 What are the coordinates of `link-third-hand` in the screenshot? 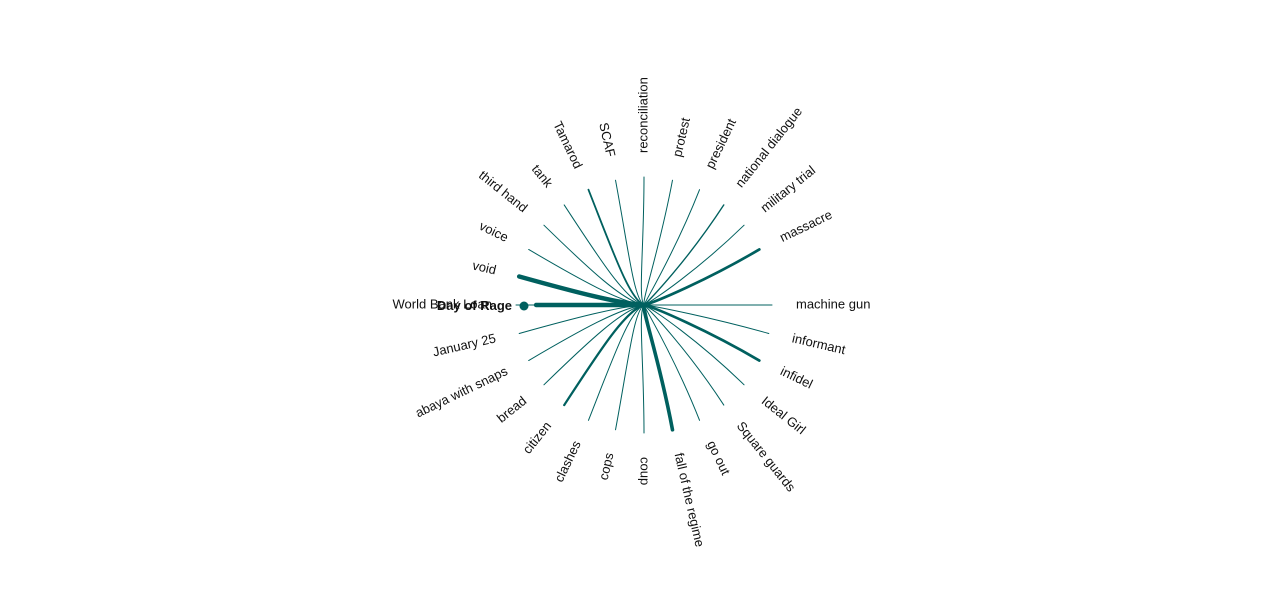 It's located at (594, 265).